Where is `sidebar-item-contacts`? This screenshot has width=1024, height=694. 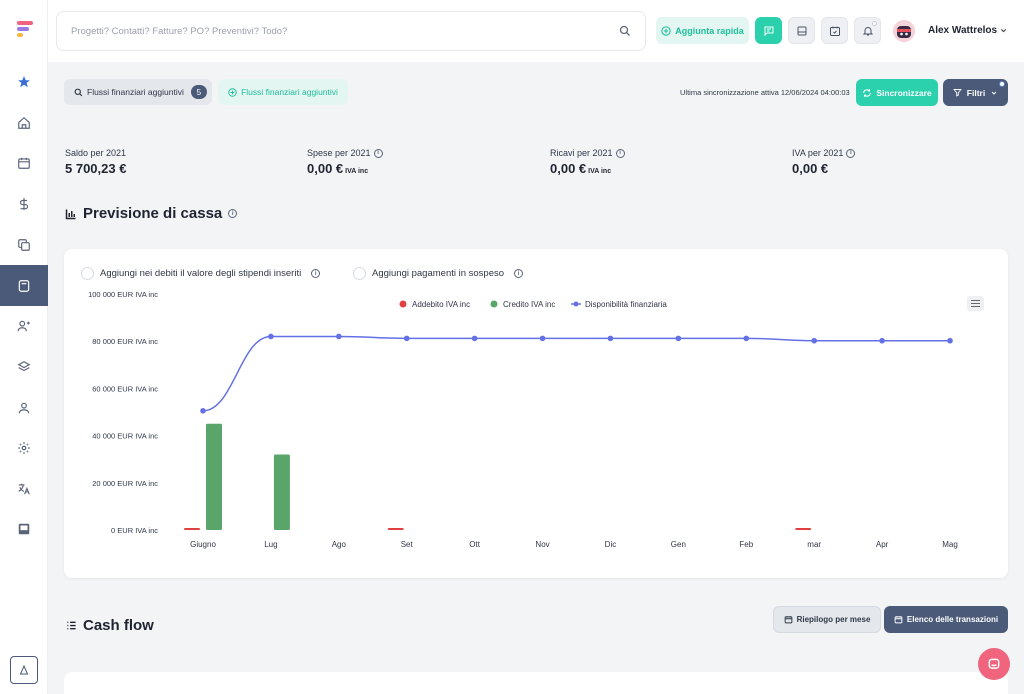 sidebar-item-contacts is located at coordinates (24, 326).